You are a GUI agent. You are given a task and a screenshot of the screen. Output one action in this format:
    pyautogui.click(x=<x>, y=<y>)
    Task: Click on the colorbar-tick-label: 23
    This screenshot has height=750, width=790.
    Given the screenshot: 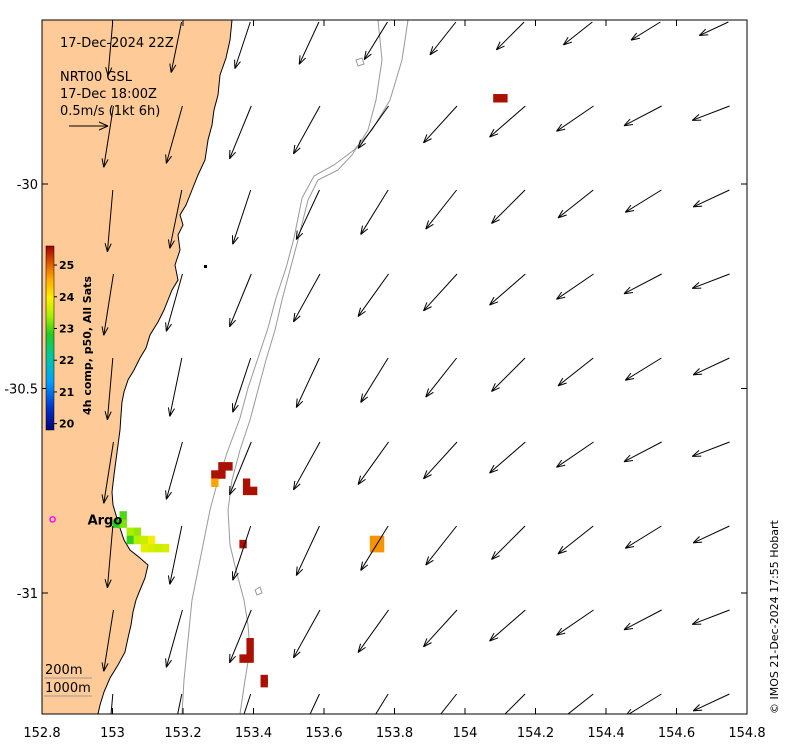 What is the action you would take?
    pyautogui.click(x=66, y=328)
    